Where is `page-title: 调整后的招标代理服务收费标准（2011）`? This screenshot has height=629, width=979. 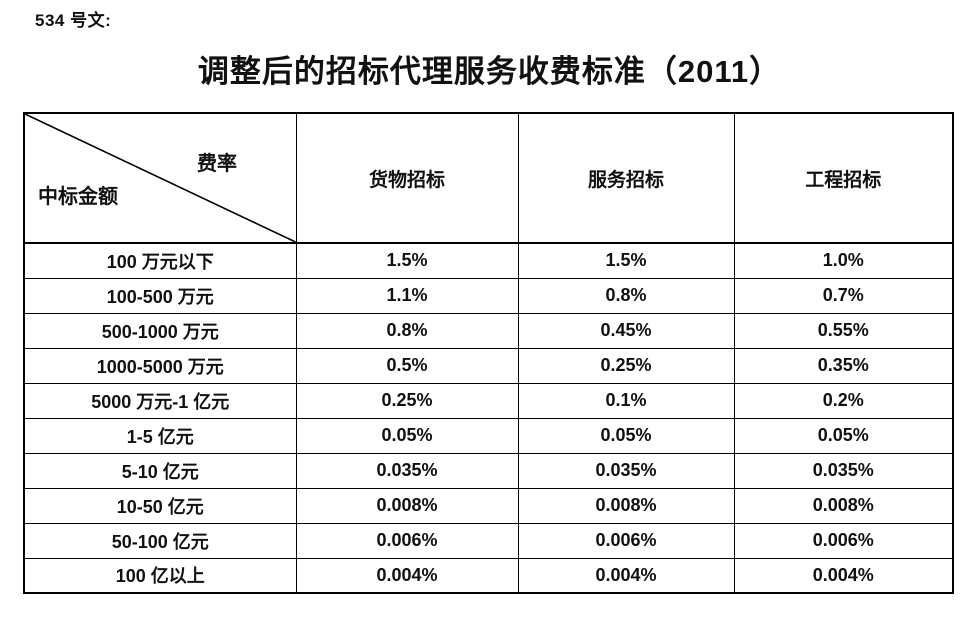 page-title: 调整后的招标代理服务收费标准（2011） is located at coordinates (489, 71).